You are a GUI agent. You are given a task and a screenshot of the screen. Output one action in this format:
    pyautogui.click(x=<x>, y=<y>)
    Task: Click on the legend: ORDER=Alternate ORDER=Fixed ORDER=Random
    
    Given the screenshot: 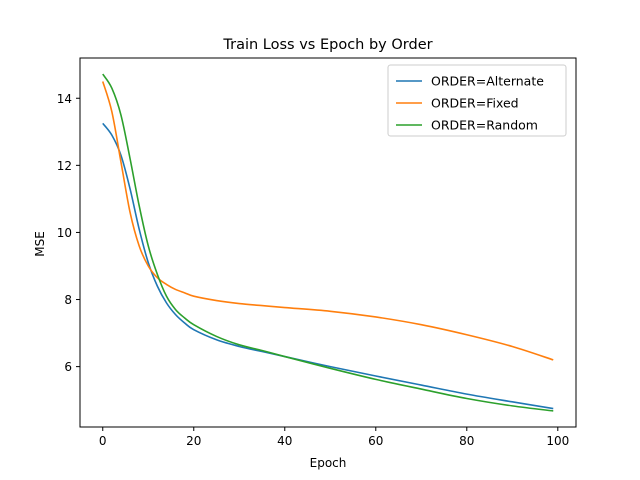 What is the action you would take?
    pyautogui.click(x=477, y=100)
    